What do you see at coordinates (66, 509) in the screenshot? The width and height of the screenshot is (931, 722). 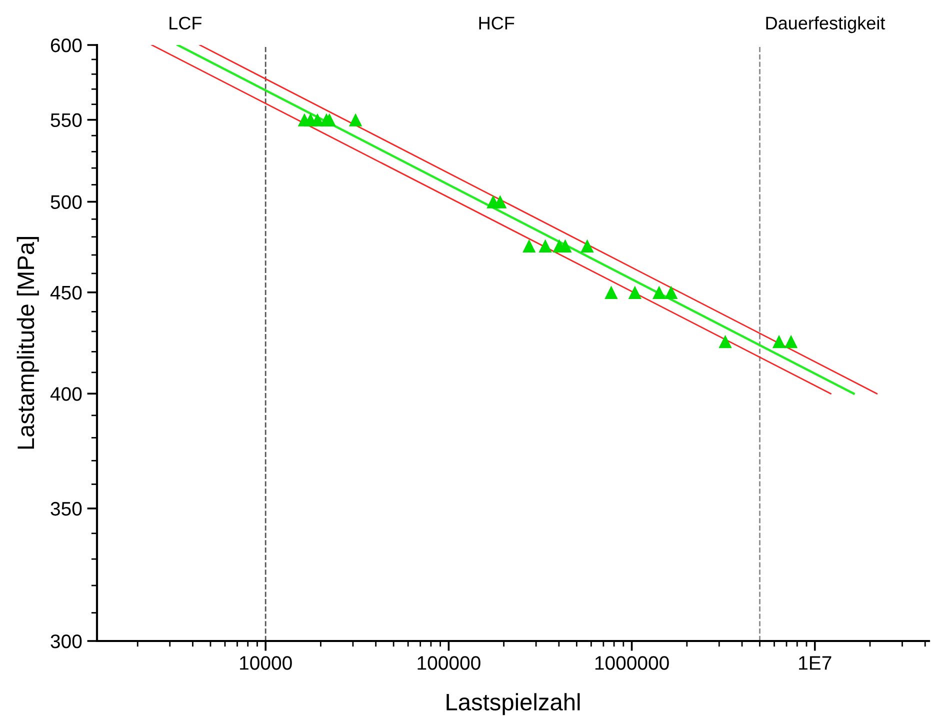 I see `y-tick-label: 350` at bounding box center [66, 509].